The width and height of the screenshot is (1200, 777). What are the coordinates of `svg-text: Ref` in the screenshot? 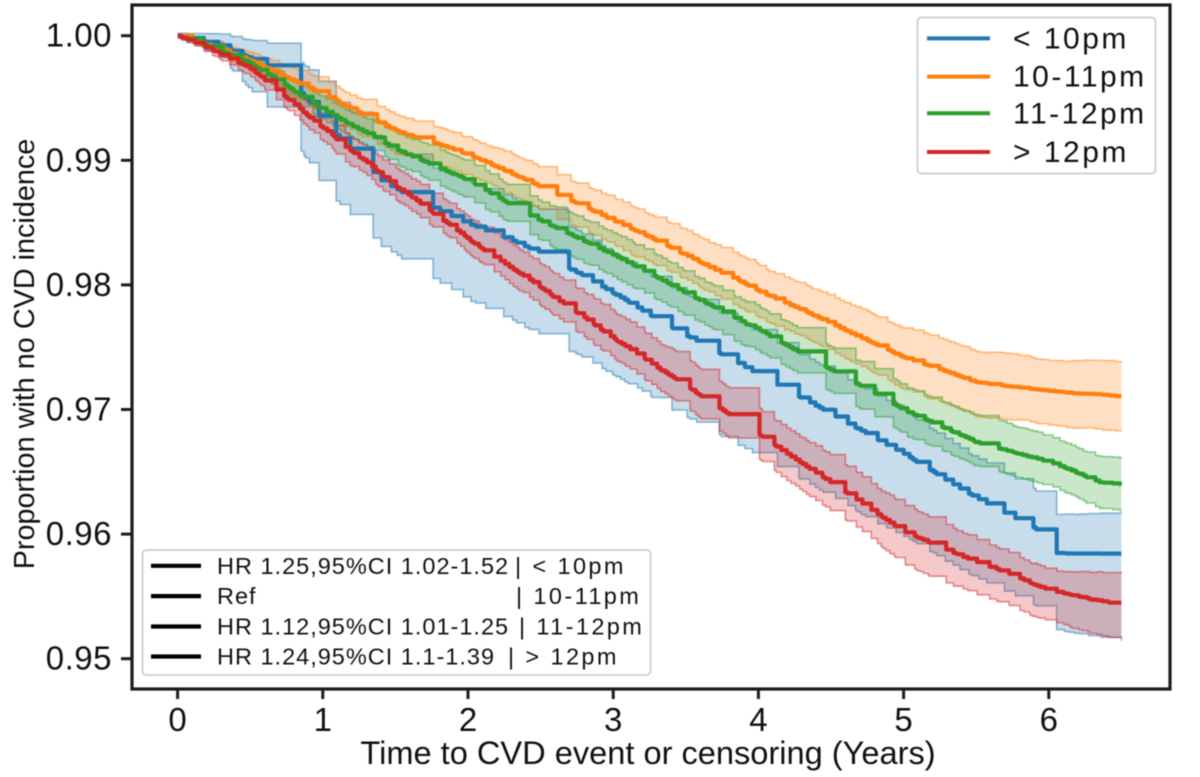 It's located at (237, 596).